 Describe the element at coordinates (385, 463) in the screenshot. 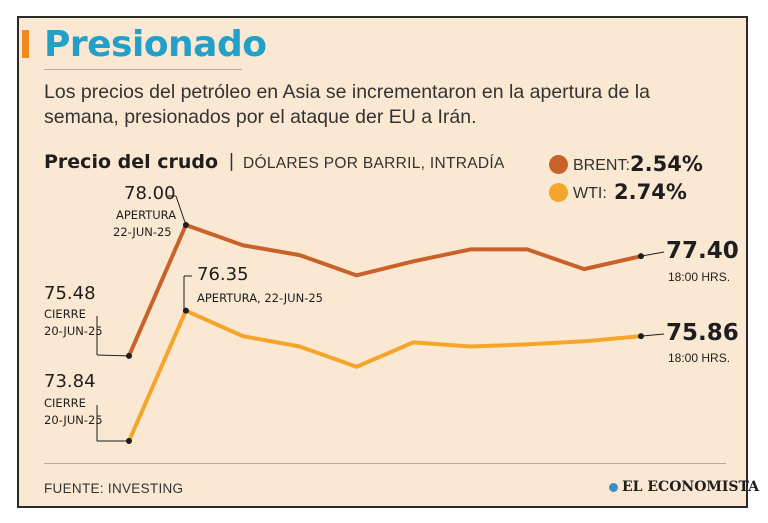

I see `chart-baseline` at that location.